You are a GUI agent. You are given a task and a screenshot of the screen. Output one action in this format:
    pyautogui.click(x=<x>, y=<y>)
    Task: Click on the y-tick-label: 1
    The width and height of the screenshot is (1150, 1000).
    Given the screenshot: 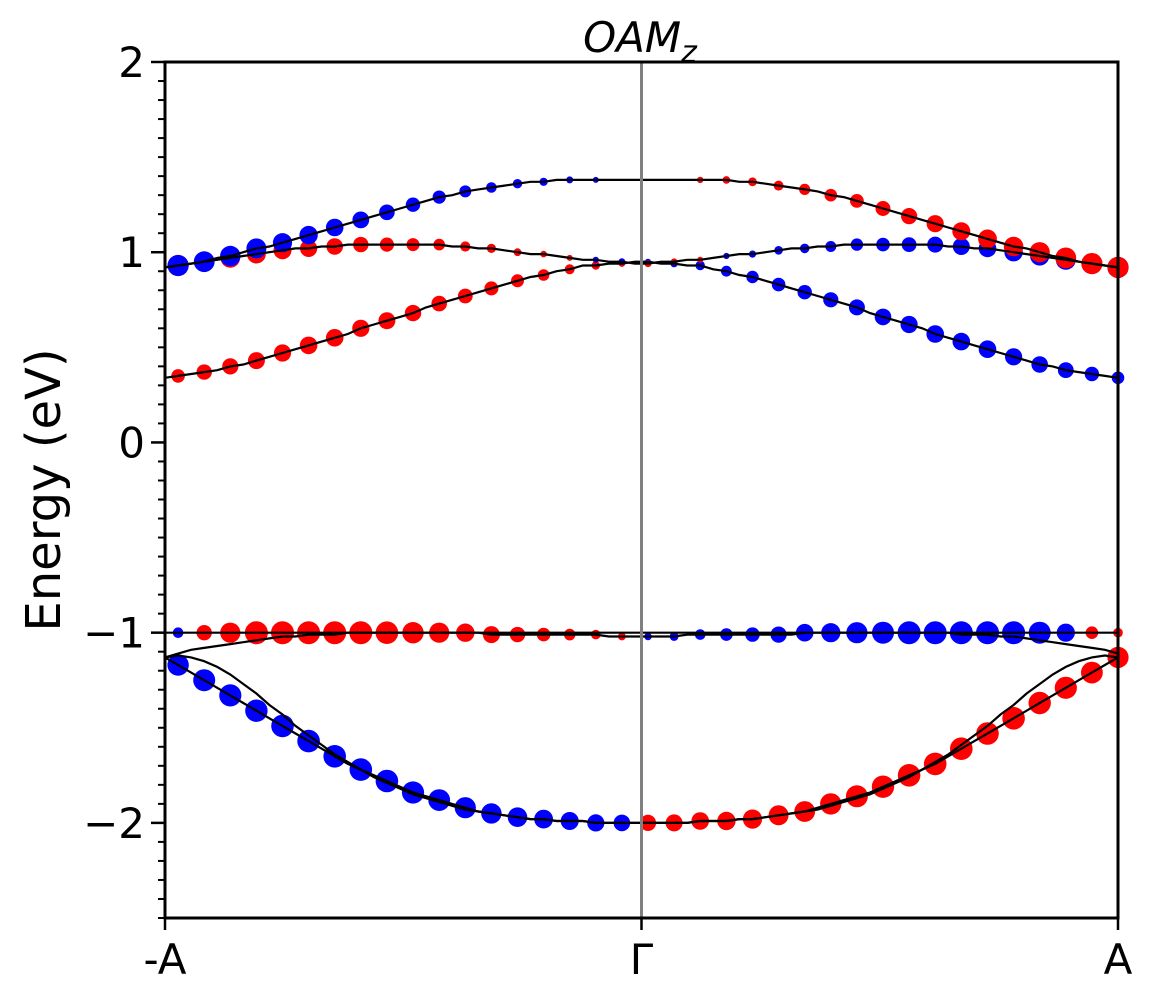 What is the action you would take?
    pyautogui.click(x=131, y=252)
    